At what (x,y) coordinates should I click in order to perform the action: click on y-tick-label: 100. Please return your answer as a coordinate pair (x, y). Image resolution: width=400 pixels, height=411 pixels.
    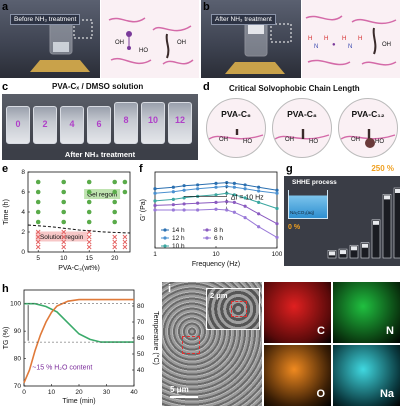
    Looking at the image, I should click on (15, 304).